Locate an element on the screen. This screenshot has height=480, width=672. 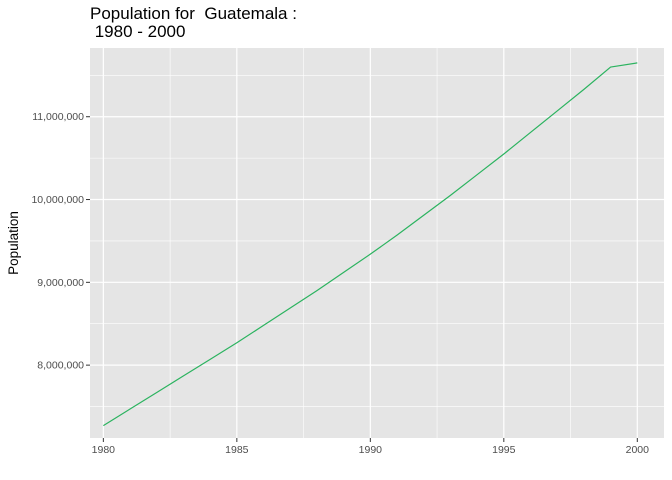
y-tick-label: 10,000,000 is located at coordinates (57, 200).